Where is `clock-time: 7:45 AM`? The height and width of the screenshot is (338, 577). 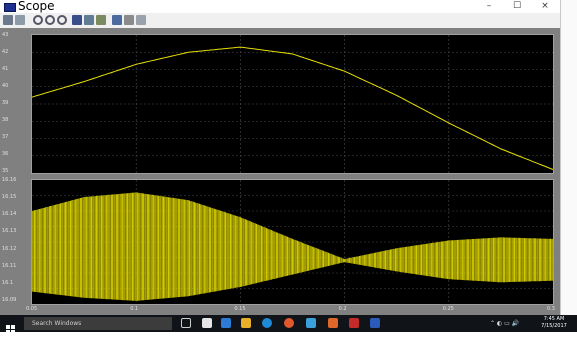
clock-time: 7:45 AM is located at coordinates (554, 319).